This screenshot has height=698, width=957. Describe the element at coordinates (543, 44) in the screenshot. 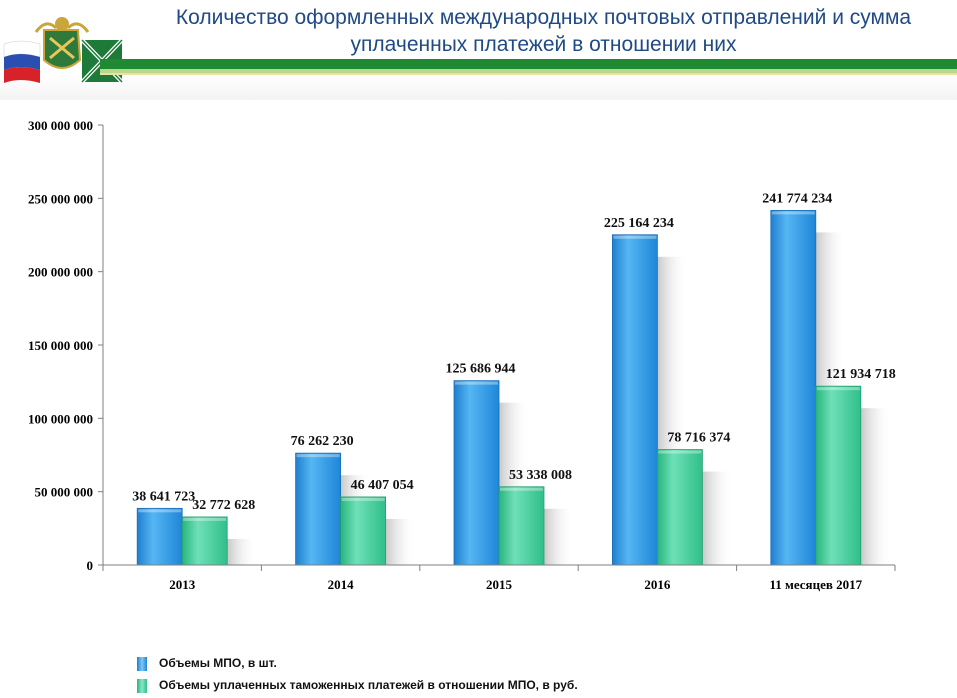

I see `page-title-line-2: уплаченных платежей в отношении них` at that location.